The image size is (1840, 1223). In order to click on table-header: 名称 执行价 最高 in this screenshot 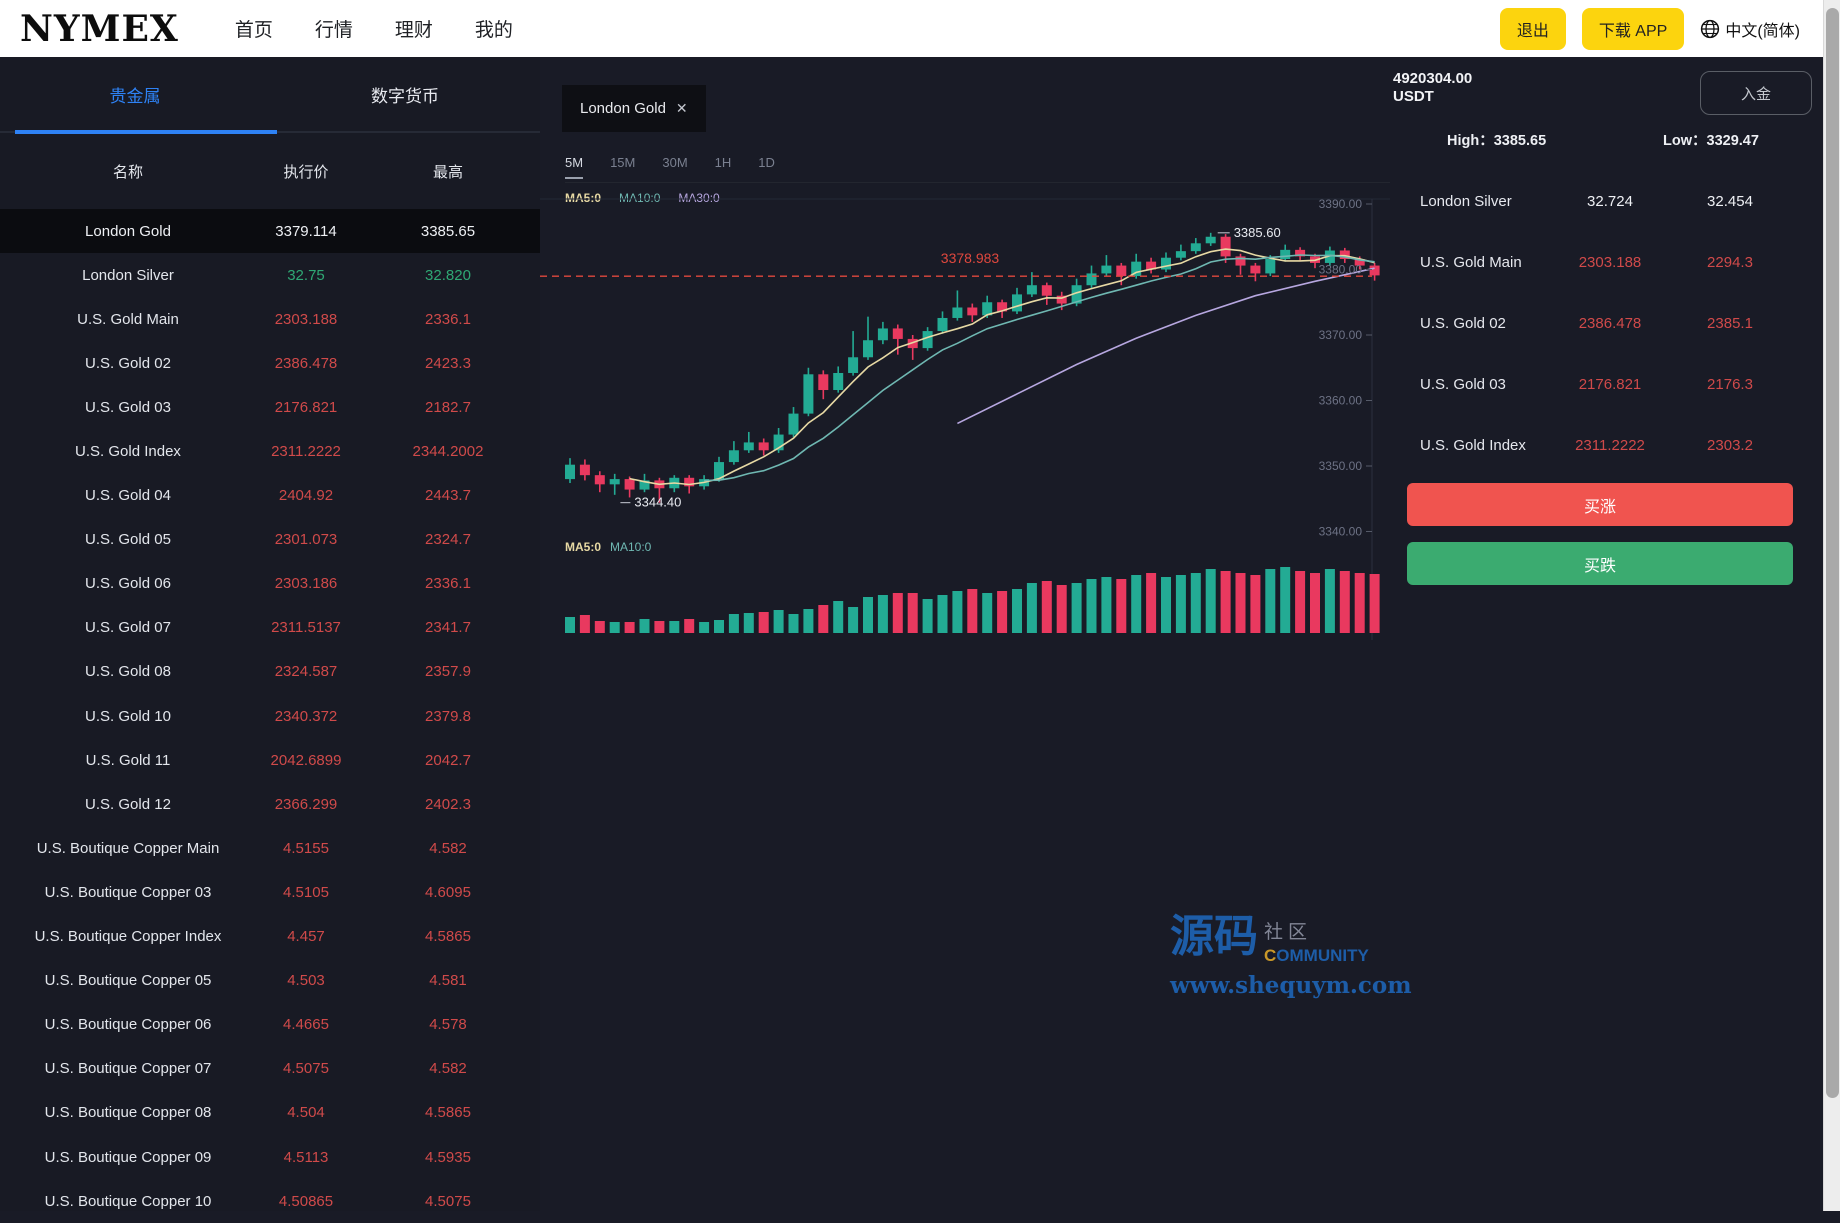, I will do `click(270, 171)`.